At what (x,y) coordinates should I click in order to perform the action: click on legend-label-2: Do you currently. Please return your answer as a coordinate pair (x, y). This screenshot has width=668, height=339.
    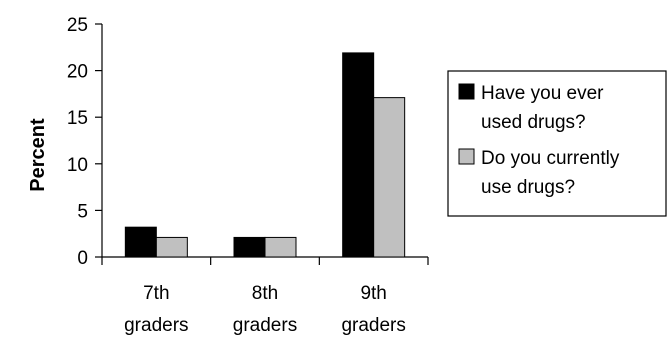
    Looking at the image, I should click on (550, 158).